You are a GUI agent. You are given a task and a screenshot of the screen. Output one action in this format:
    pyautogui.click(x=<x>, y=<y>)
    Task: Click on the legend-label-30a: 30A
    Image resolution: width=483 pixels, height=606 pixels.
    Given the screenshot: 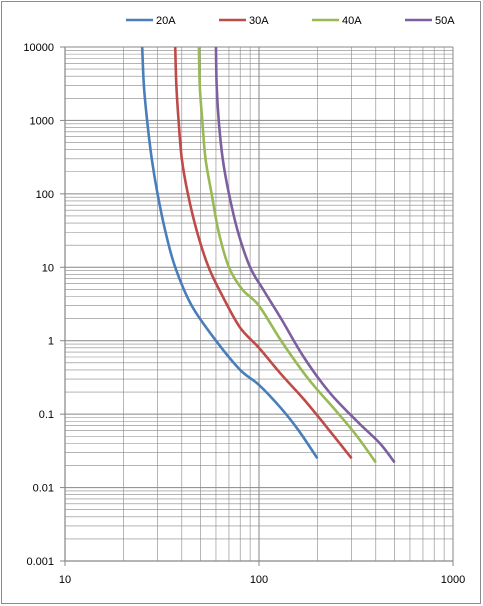 What is the action you would take?
    pyautogui.click(x=259, y=21)
    